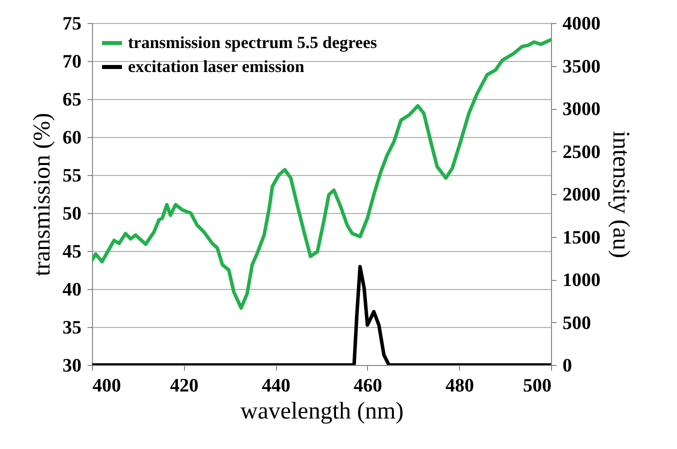  Describe the element at coordinates (581, 152) in the screenshot. I see `y2-tick-label: 2500` at that location.